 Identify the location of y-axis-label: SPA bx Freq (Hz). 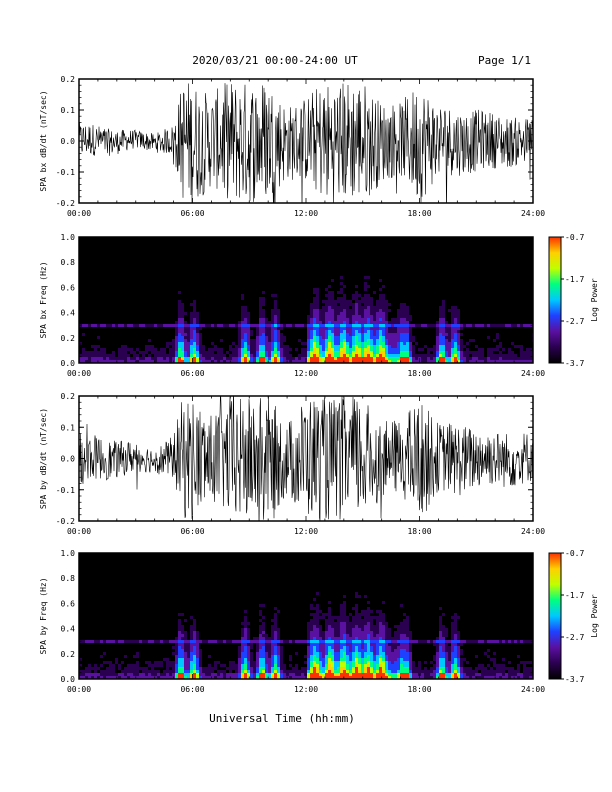
(43, 299).